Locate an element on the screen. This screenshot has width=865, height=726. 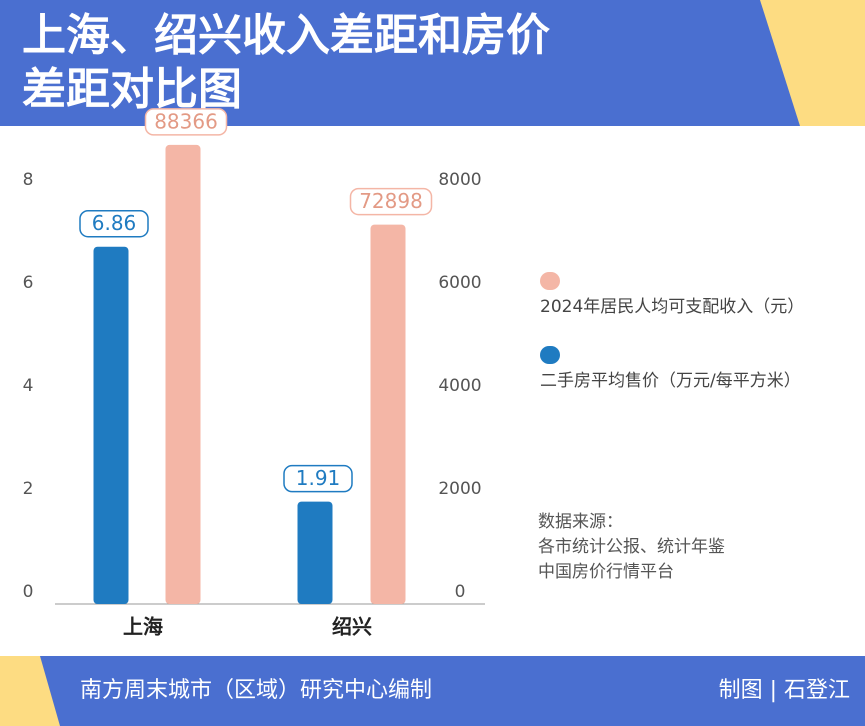
chart-title: 差距对比图 is located at coordinates (132, 89).